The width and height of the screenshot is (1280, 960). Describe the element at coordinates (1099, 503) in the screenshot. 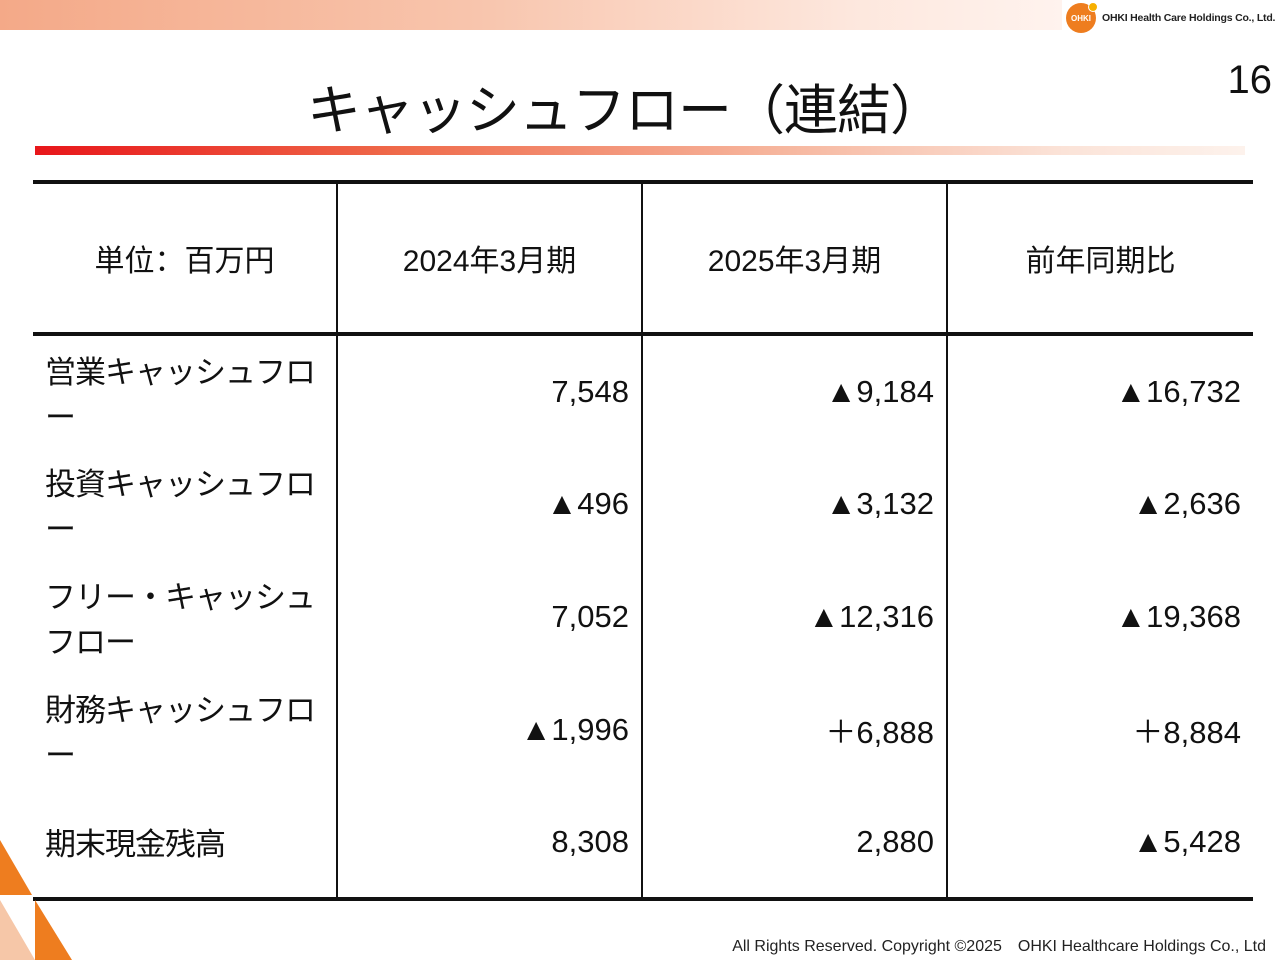

I see `cell-yoy: ▲2,636` at that location.